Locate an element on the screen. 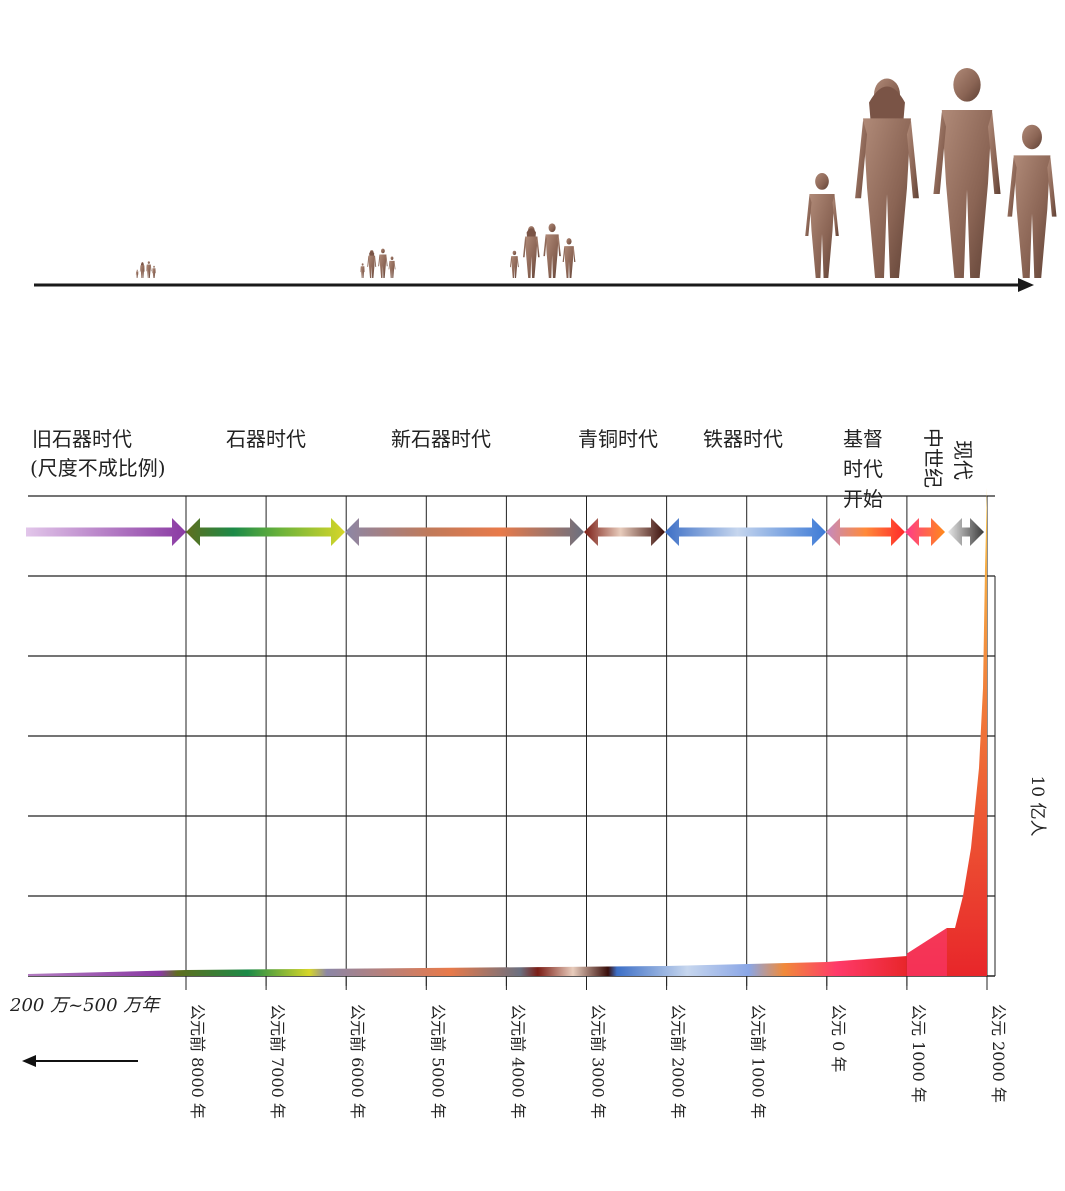 This screenshot has width=1065, height=1191. era-label-stone-age: 石器时代 is located at coordinates (266, 439).